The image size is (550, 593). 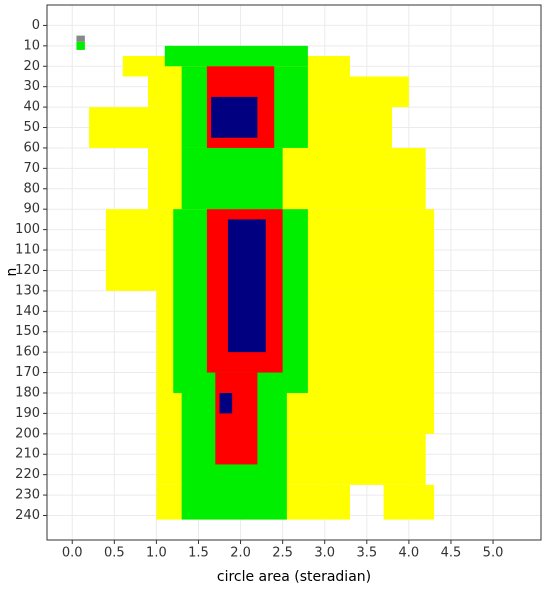 I want to click on y-tick-label: 100, so click(x=27, y=229).